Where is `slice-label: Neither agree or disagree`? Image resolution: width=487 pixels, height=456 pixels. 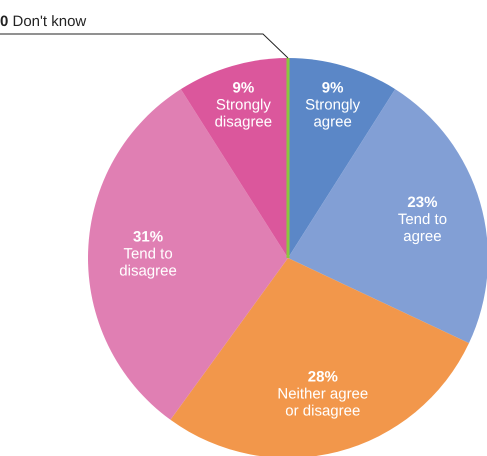 slice-label: Neither agree or disagree is located at coordinates (322, 403).